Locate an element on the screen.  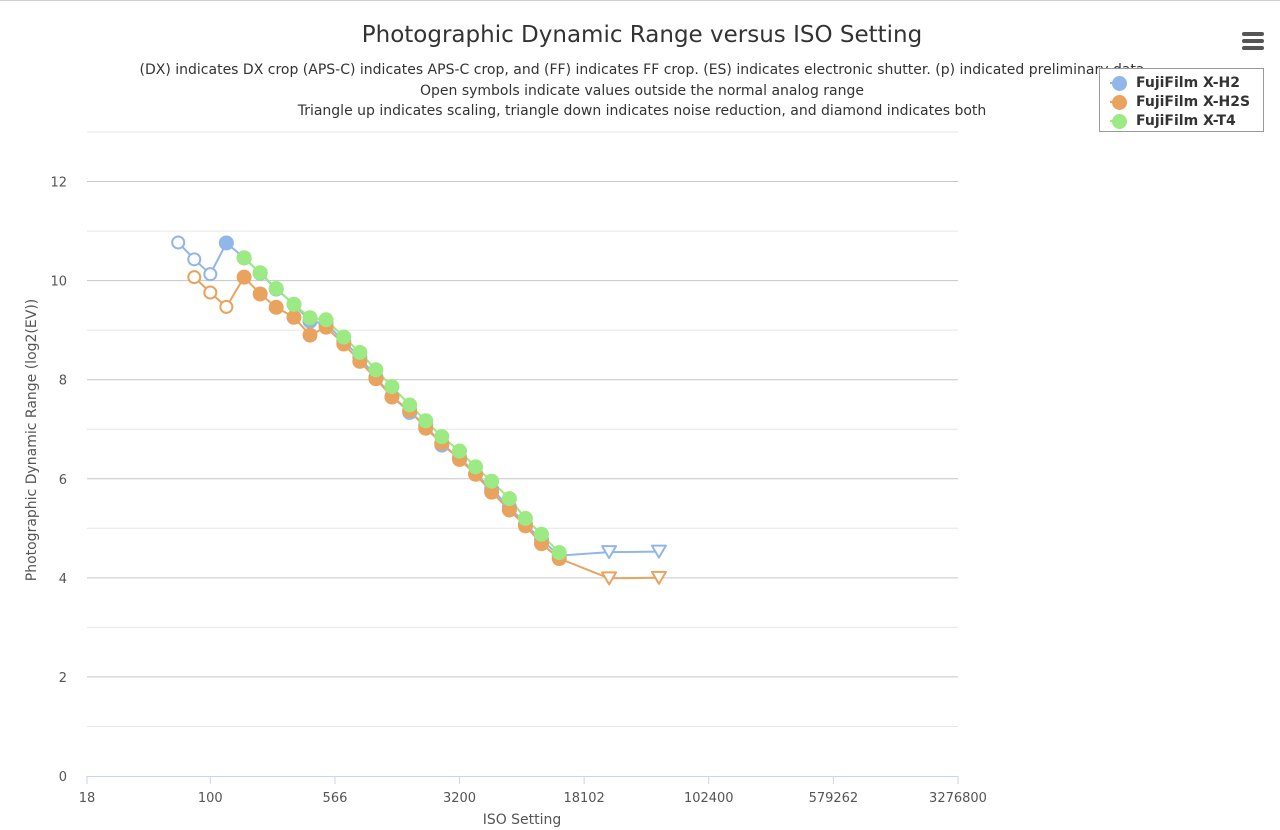
legend-label: FujiFilm X-H2S is located at coordinates (1193, 102).